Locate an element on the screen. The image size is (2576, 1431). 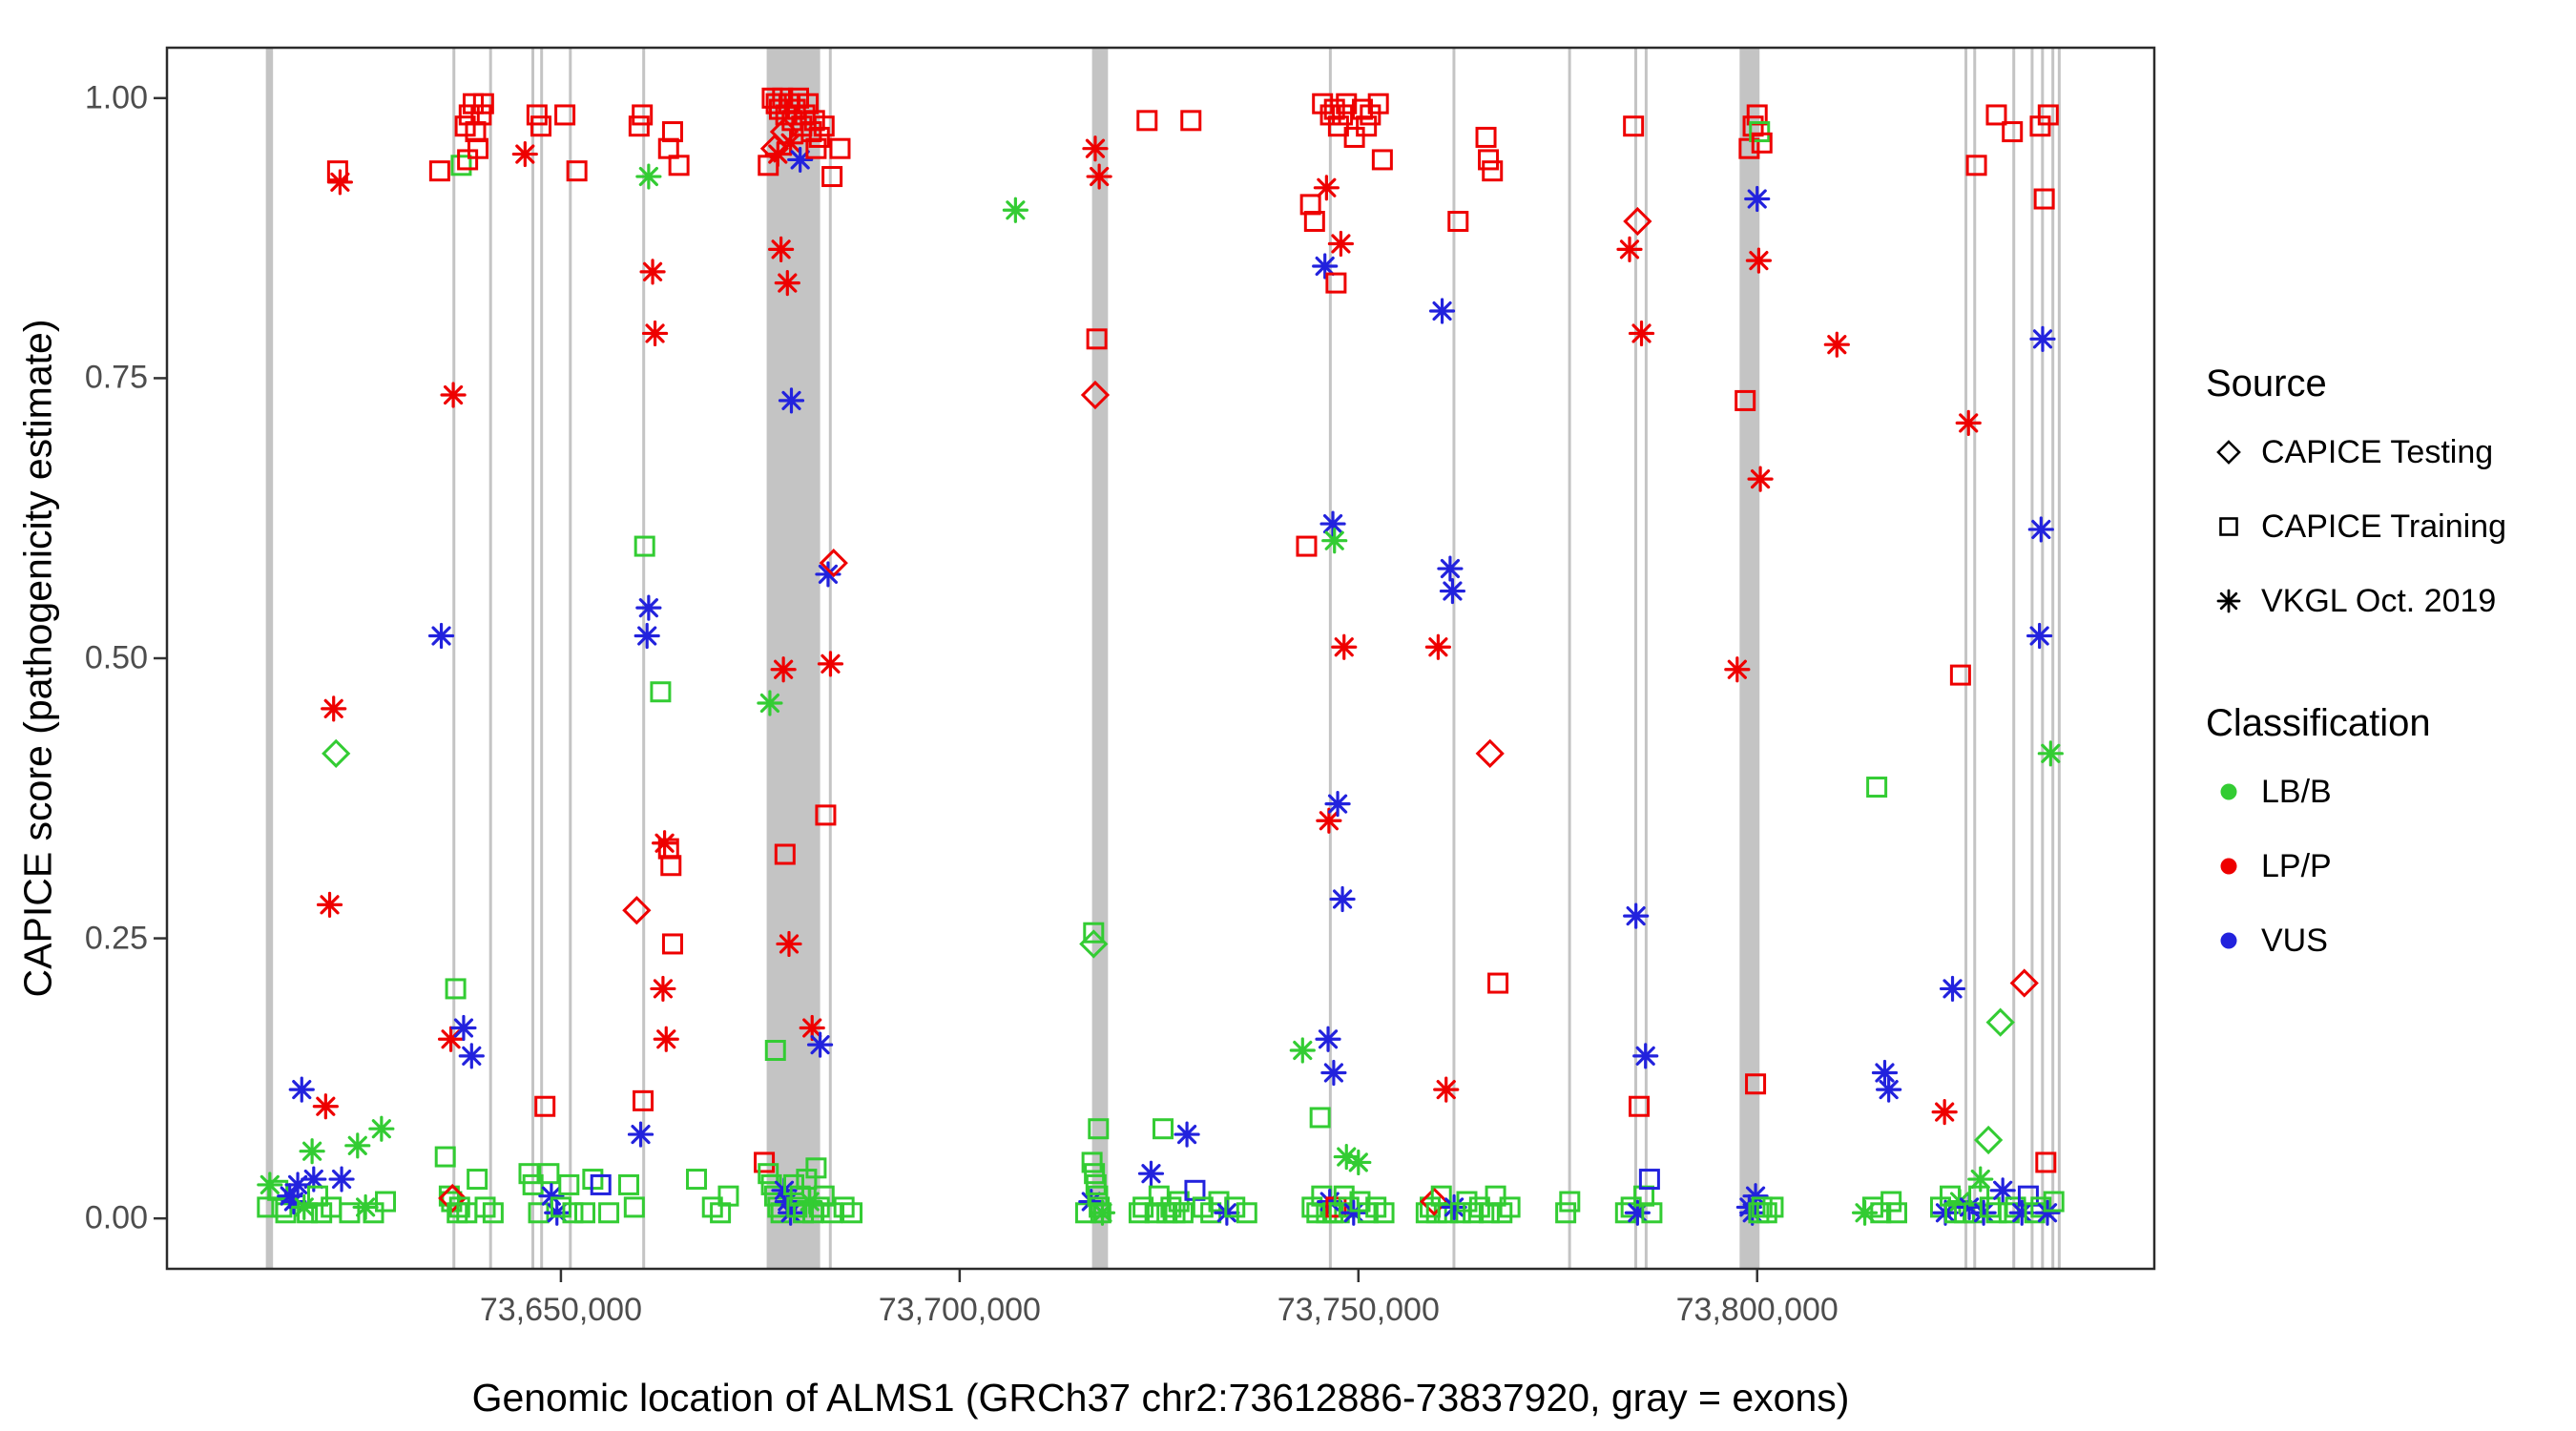
legend-item-classification-label: LB/B is located at coordinates (2296, 791).